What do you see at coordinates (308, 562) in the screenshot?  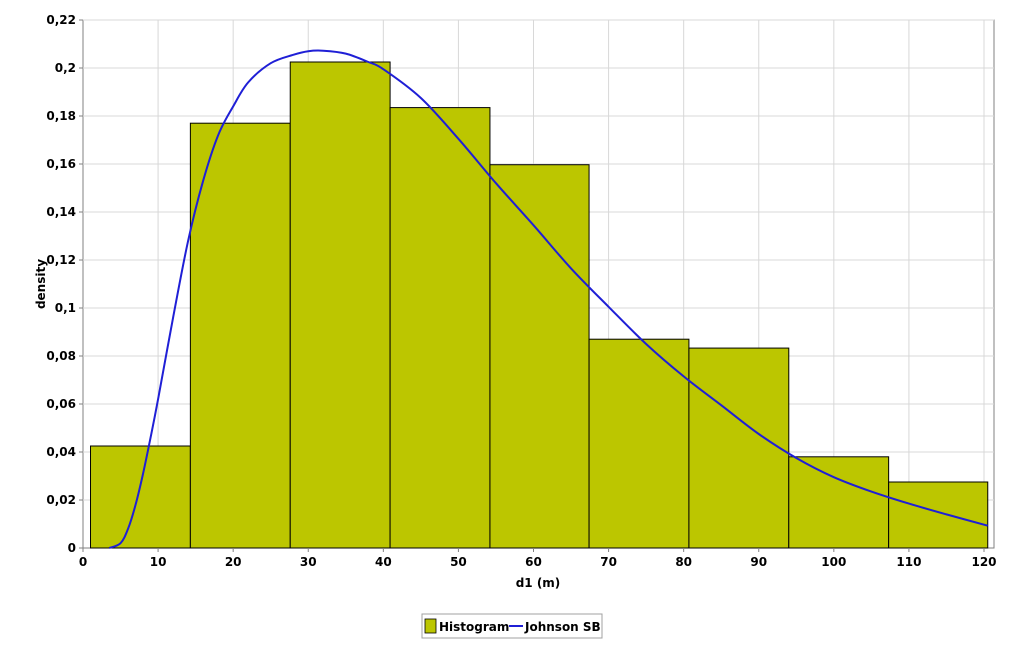 I see `x-tick-label: 30` at bounding box center [308, 562].